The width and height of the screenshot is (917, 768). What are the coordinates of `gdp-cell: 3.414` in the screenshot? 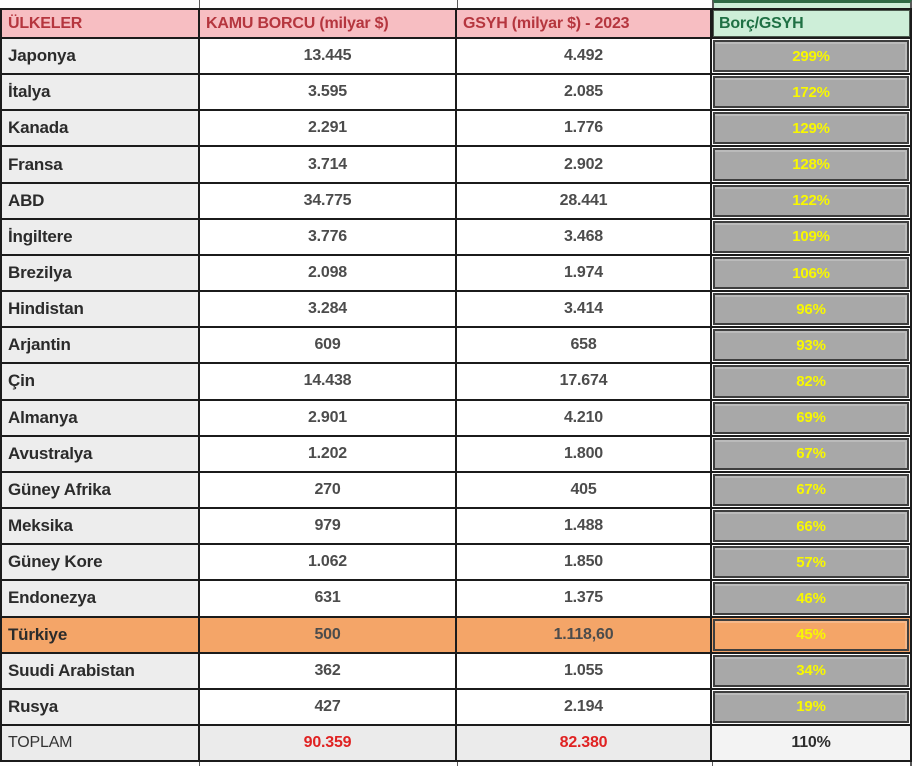 It's located at (584, 309).